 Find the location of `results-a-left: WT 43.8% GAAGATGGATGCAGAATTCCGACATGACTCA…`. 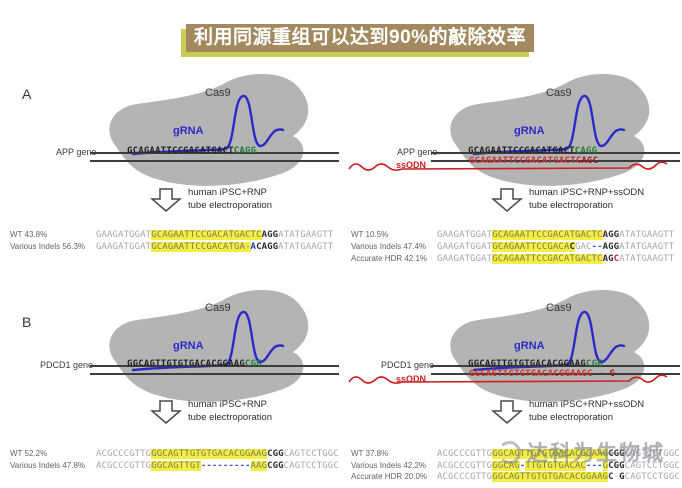

results-a-left: WT 43.8% GAAGATGGATGCAGAATTCCGACATGACTCA… is located at coordinates (175, 242).